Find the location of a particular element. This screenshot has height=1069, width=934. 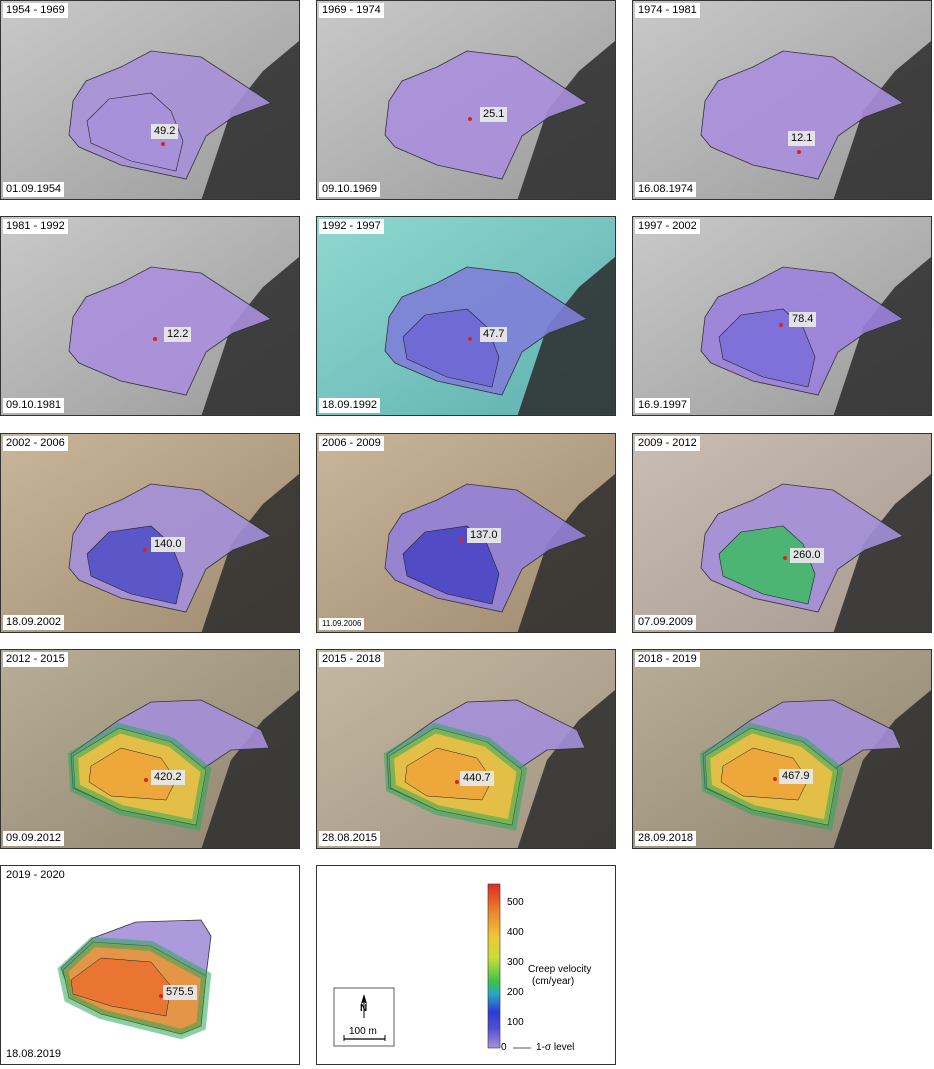

max-velocity-label: 47.7 is located at coordinates (494, 334).